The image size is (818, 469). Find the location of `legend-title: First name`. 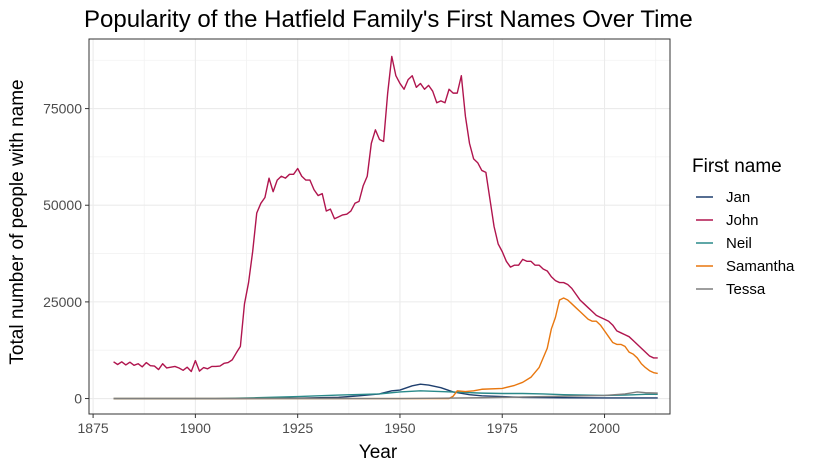

legend-title: First name is located at coordinates (737, 166).